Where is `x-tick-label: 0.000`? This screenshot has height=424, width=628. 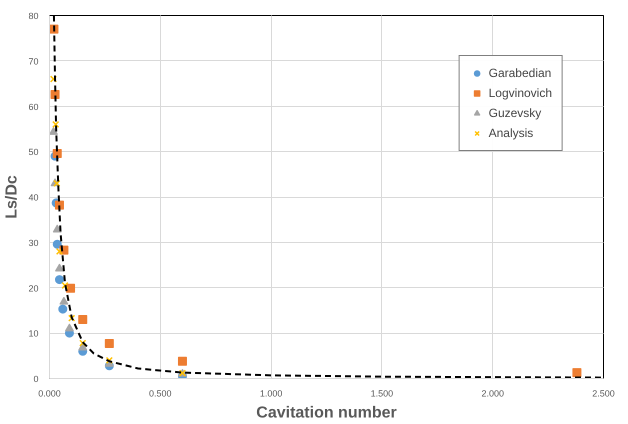 x-tick-label: 0.000 is located at coordinates (49, 393).